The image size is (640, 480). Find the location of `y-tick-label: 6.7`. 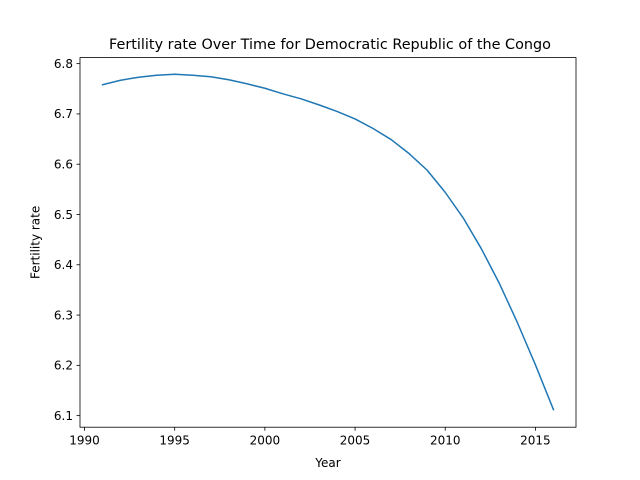

y-tick-label: 6.7 is located at coordinates (63, 114).